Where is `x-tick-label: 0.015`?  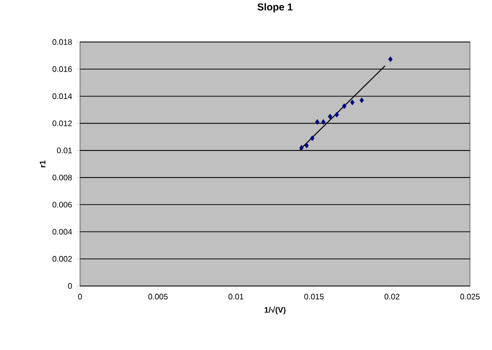 x-tick-label: 0.015 is located at coordinates (314, 297).